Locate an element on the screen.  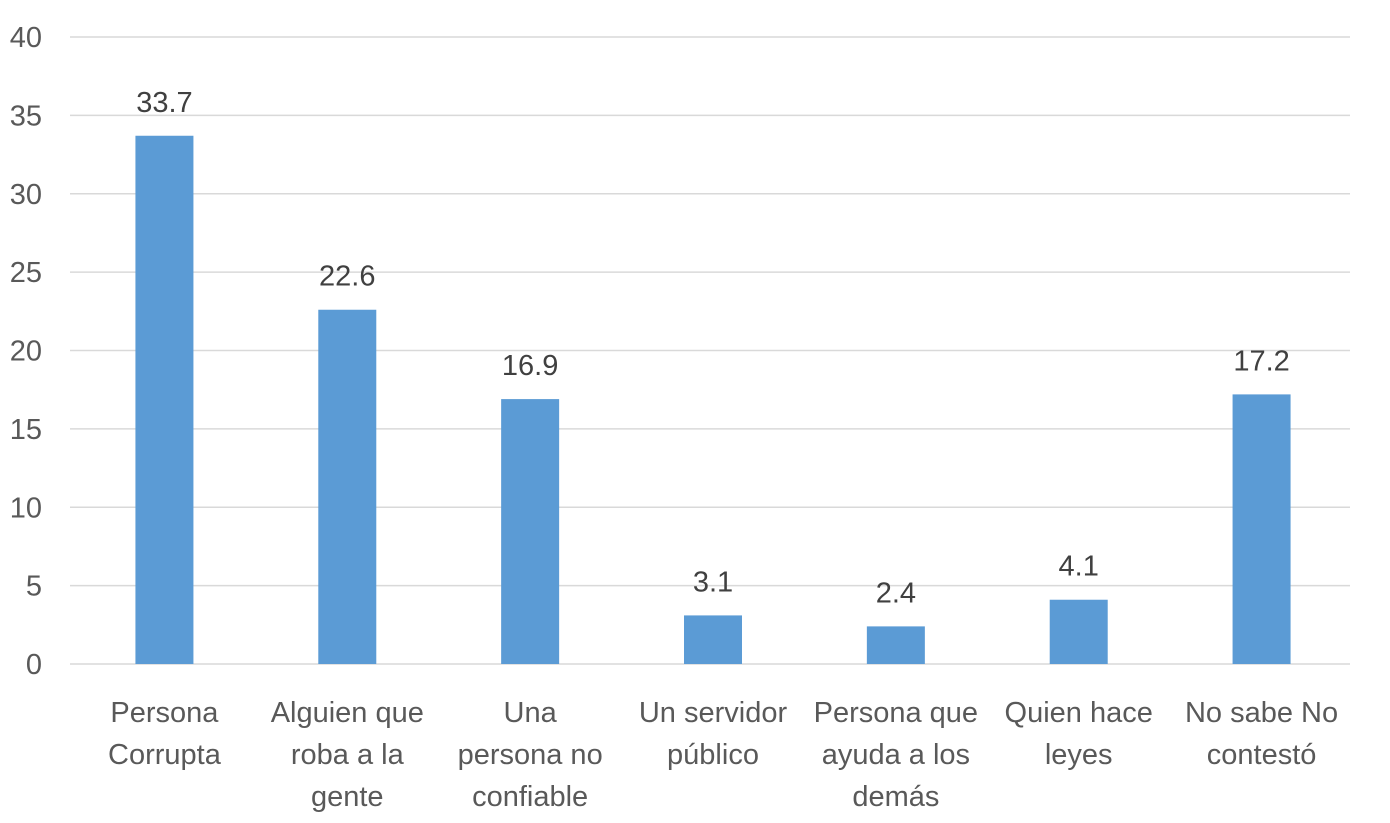
y-tick-label-0: 0 is located at coordinates (34, 665).